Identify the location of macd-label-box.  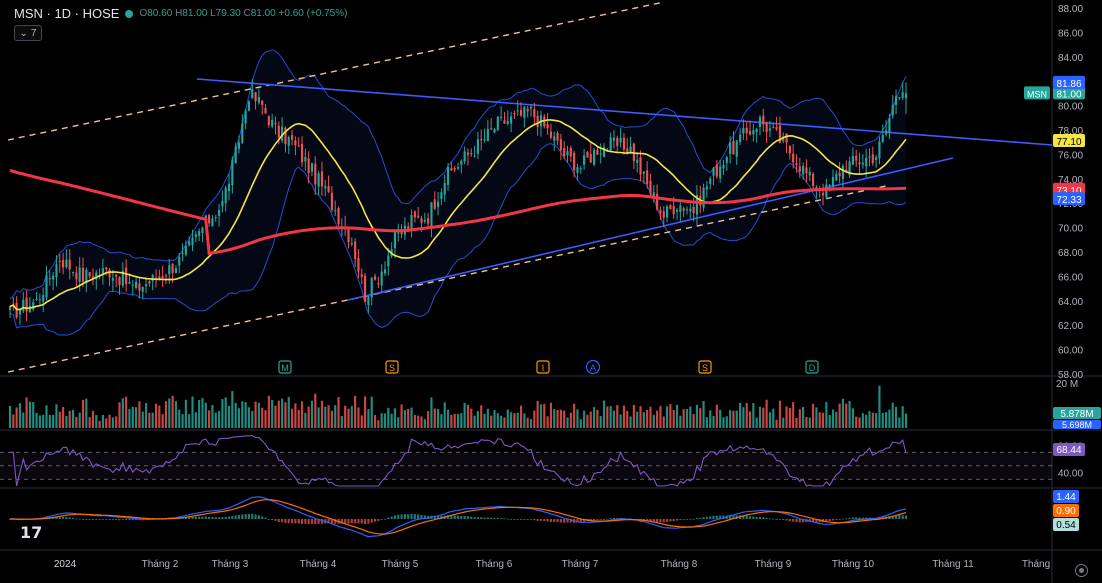
(1066, 496).